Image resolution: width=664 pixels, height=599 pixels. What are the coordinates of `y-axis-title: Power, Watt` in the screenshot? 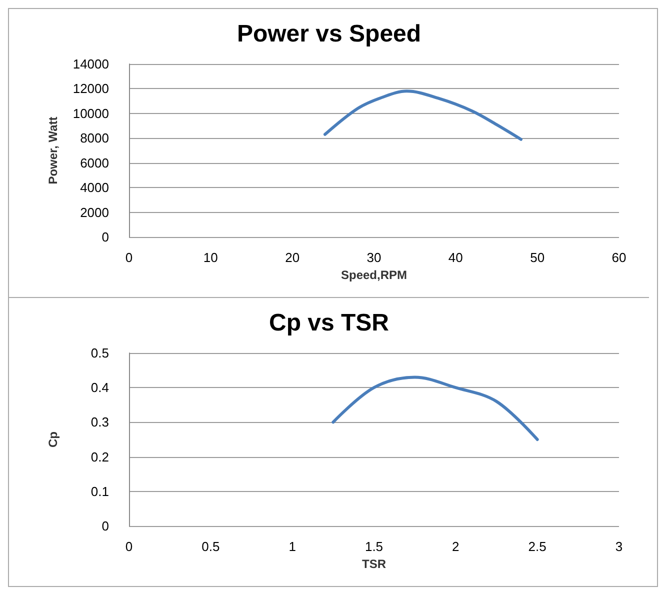 It's located at (53, 150).